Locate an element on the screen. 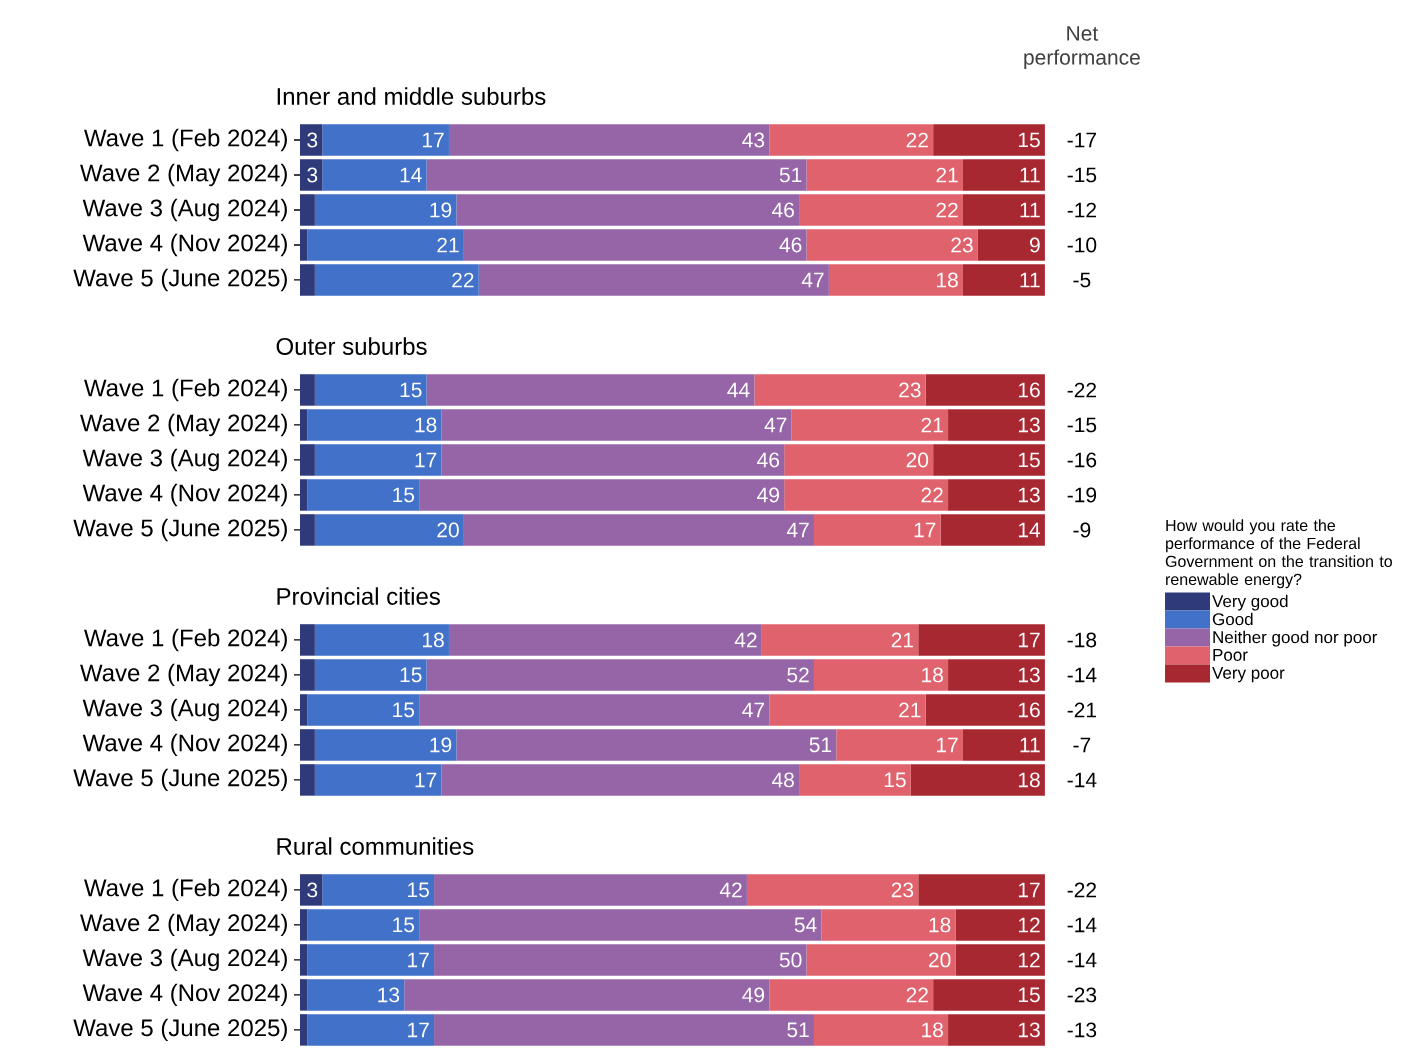 Image resolution: width=1411 pixels, height=1063 pixels. data-label: 3 is located at coordinates (312, 890).